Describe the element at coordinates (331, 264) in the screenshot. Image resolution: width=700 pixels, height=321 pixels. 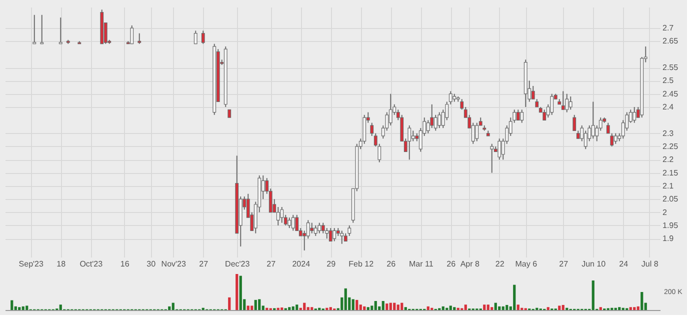
I see `x-tick-label: 29` at that location.